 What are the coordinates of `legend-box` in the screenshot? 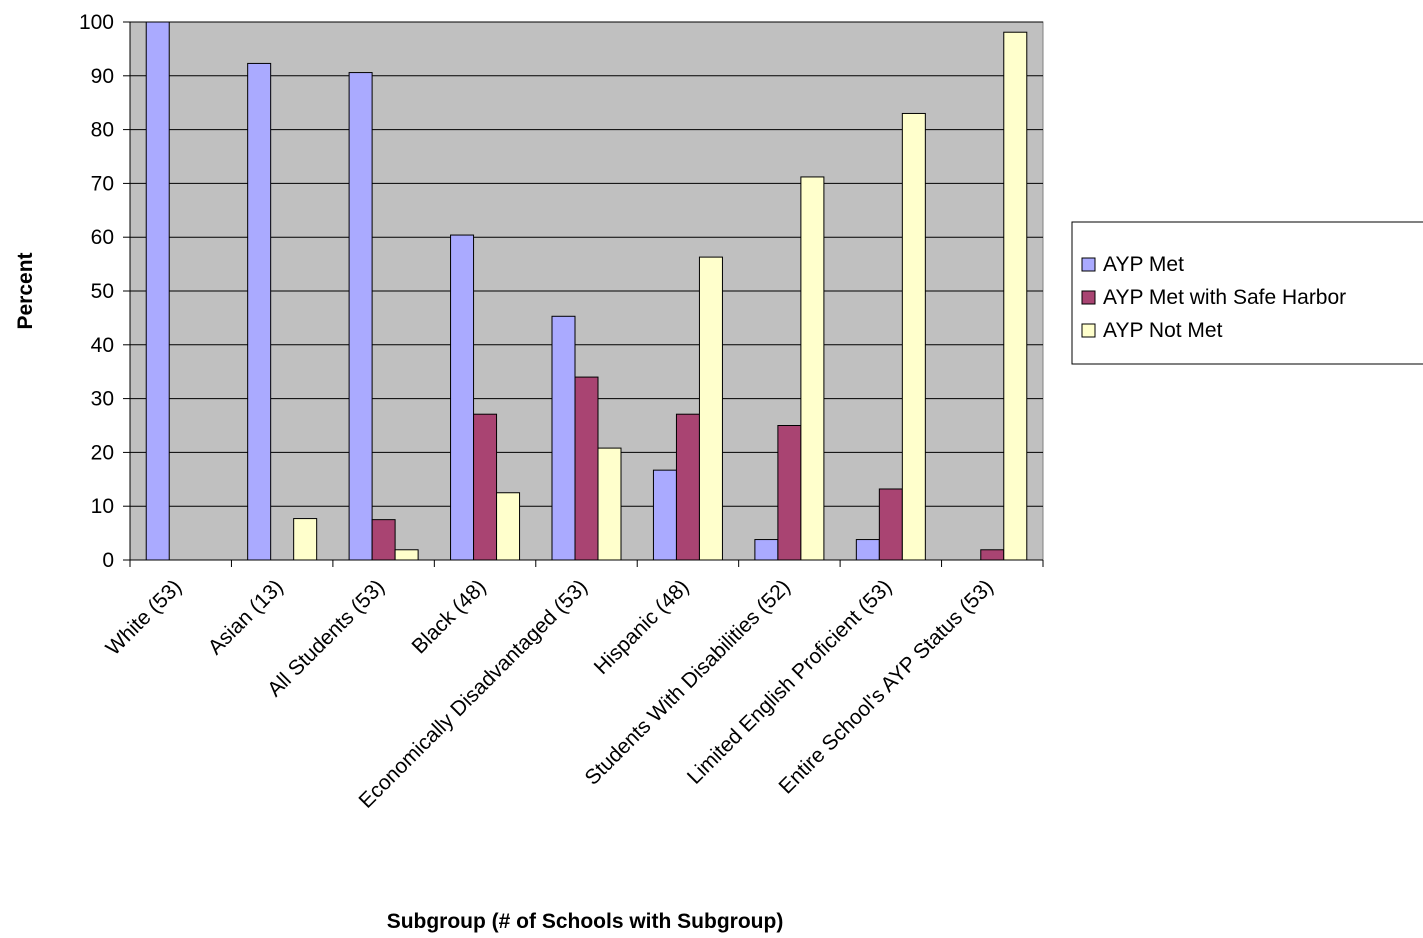 It's located at (1247, 293).